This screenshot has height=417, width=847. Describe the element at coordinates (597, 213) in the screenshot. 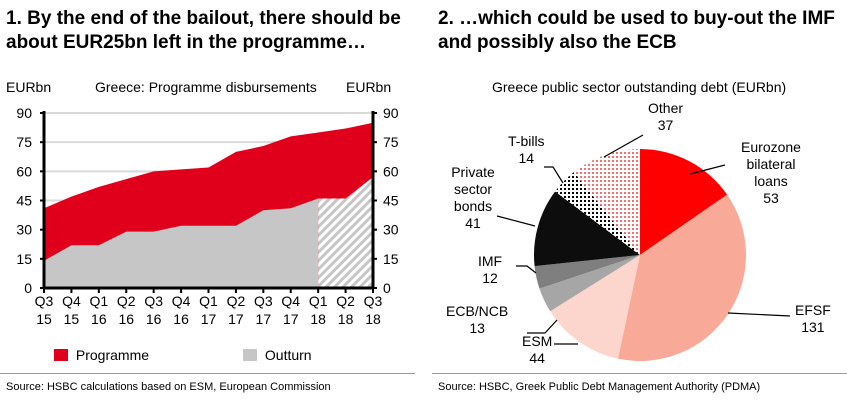

I see `pie-slice-t-bills` at that location.